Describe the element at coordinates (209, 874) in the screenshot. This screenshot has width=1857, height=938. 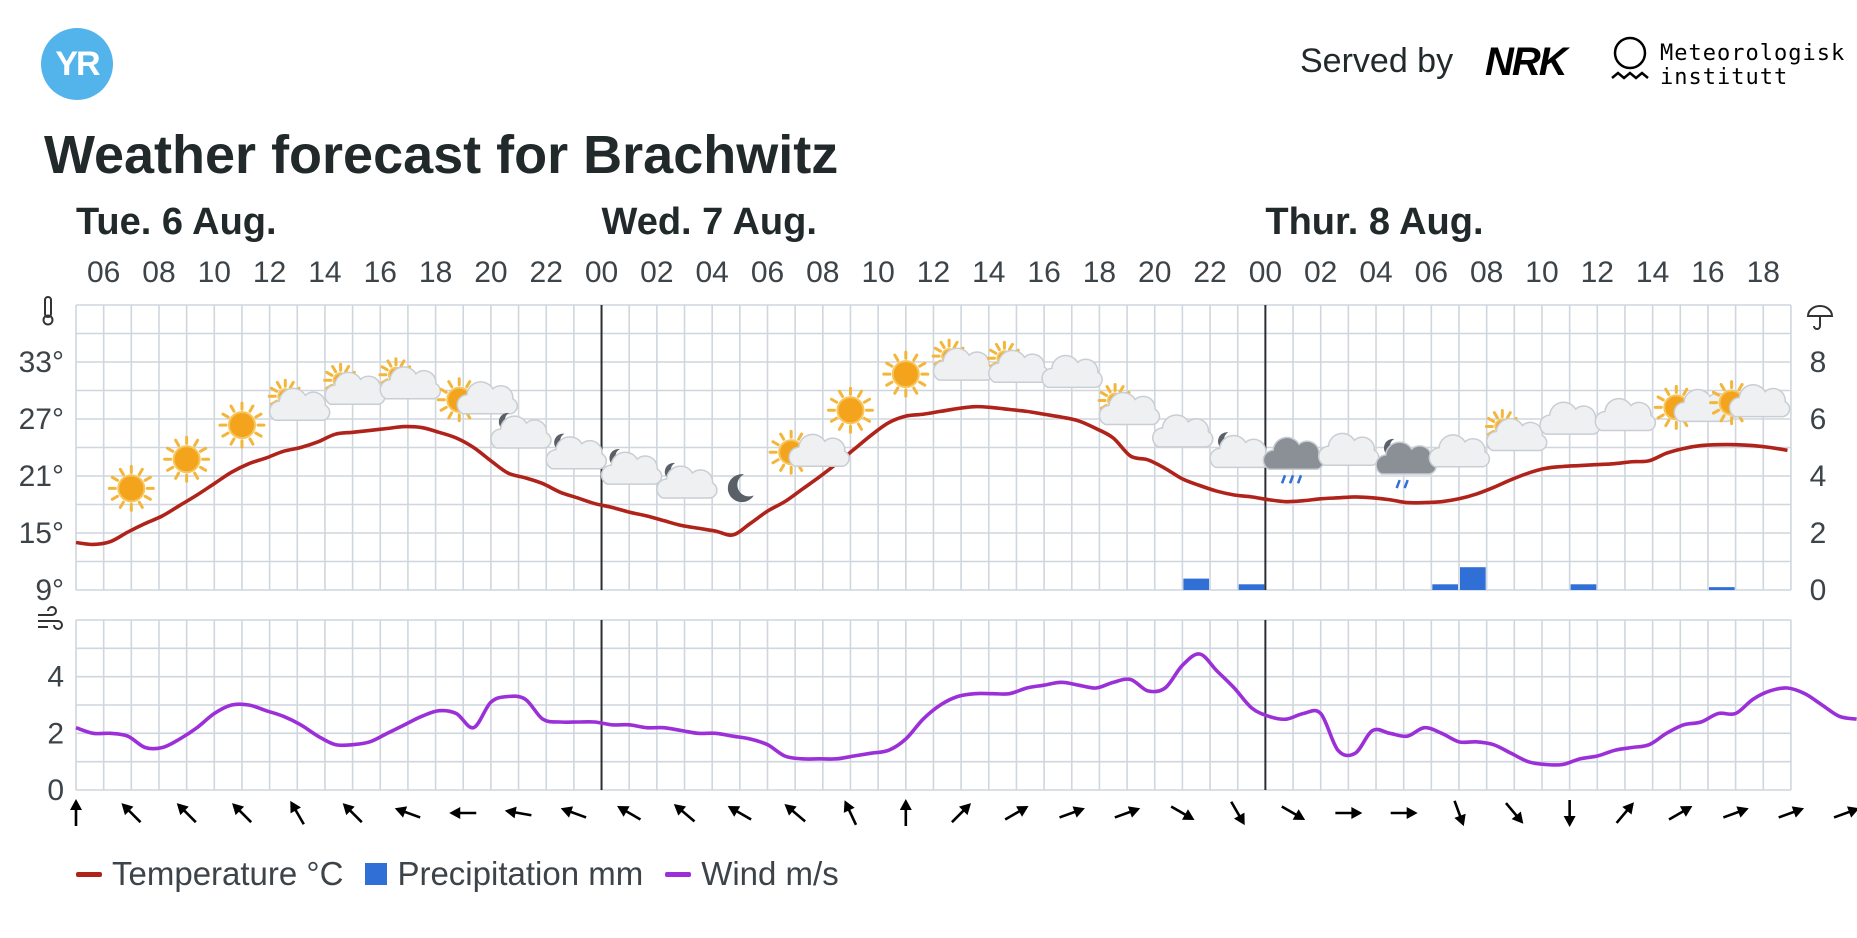
I see `legend-temperature: Temperature °C` at that location.